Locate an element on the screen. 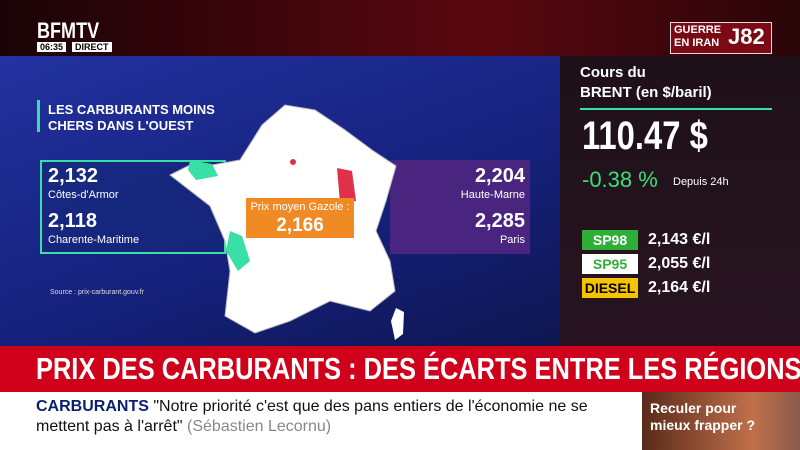 The image size is (800, 450). tag-box is located at coordinates (721, 38).